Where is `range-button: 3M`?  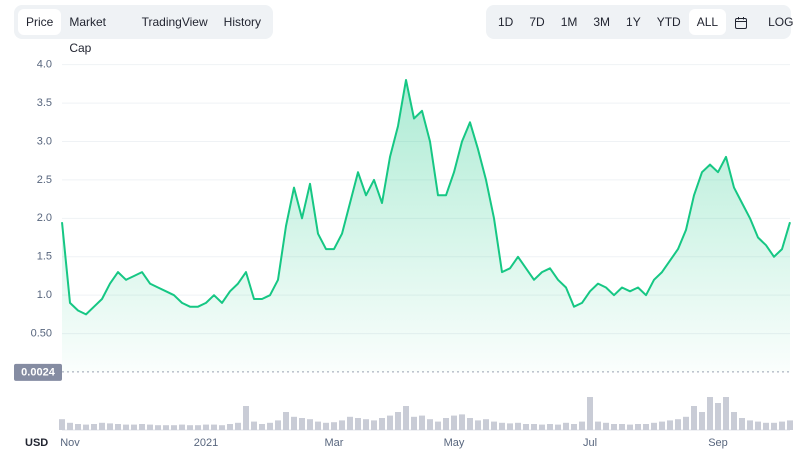
range-button: 3M is located at coordinates (602, 22).